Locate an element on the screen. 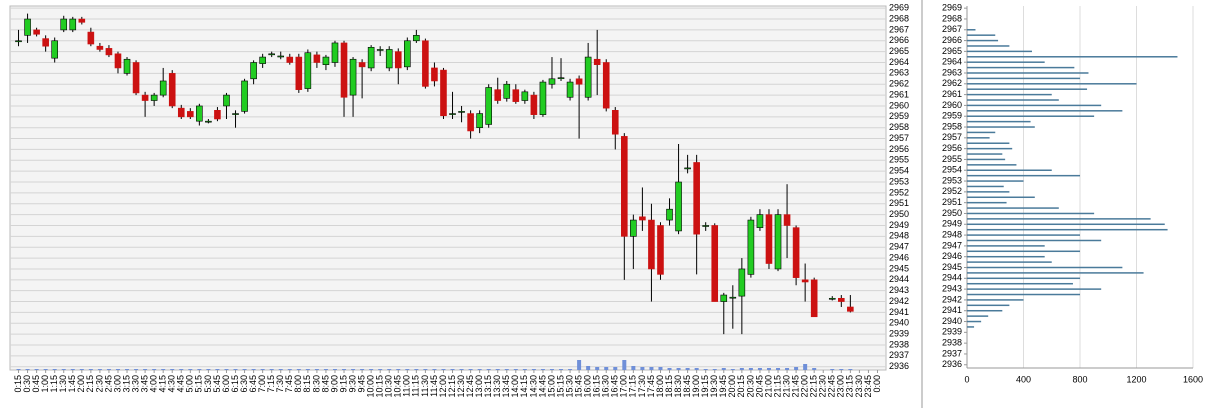  x-tick-label: 1:15 is located at coordinates (54, 384).